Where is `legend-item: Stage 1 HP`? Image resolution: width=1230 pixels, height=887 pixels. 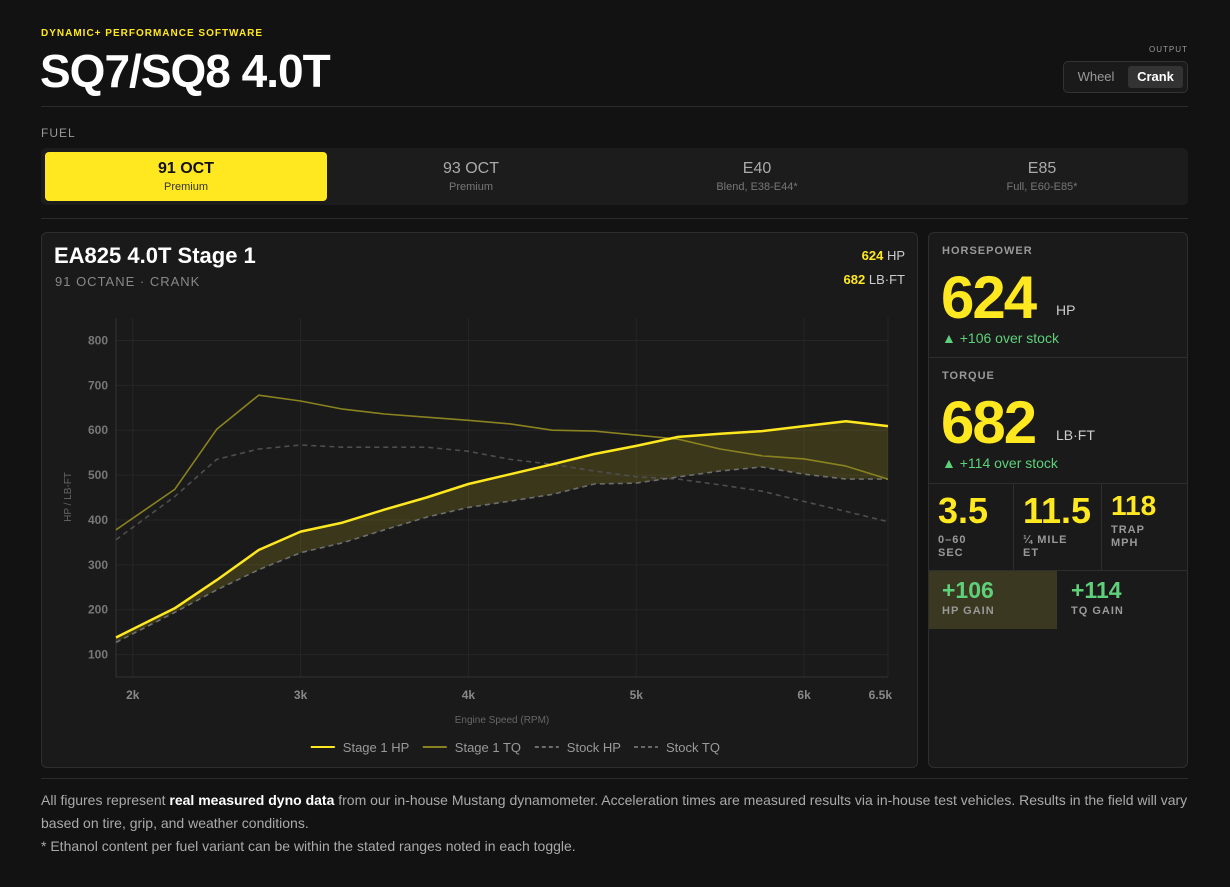 legend-item: Stage 1 HP is located at coordinates (360, 747).